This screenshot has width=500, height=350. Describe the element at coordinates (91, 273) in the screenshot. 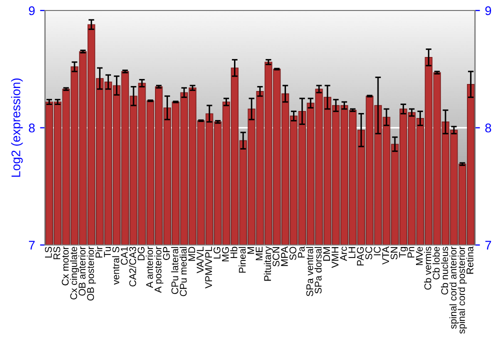

I see `x-tick-label: OB posterior` at that location.